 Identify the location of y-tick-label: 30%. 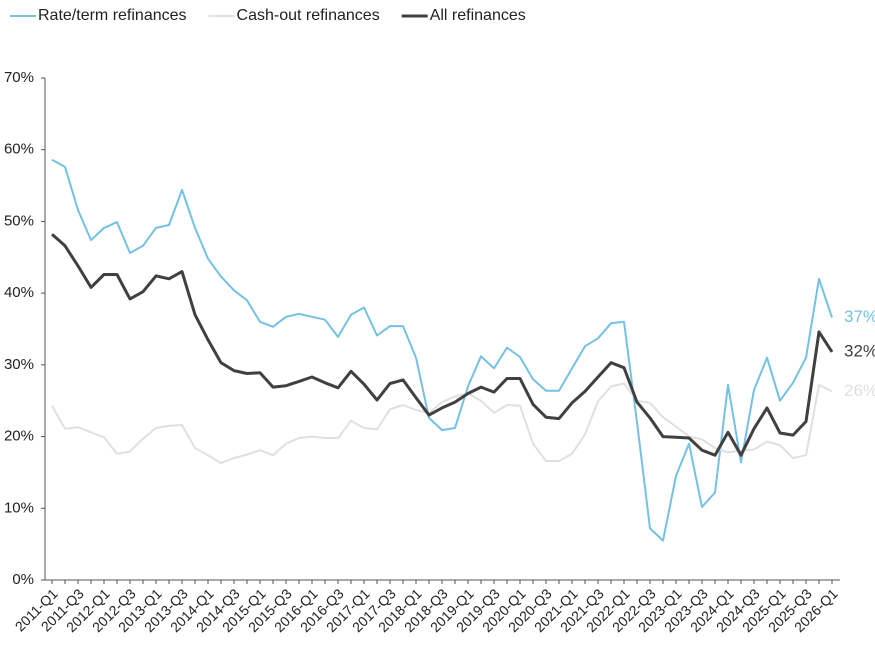
(19, 364).